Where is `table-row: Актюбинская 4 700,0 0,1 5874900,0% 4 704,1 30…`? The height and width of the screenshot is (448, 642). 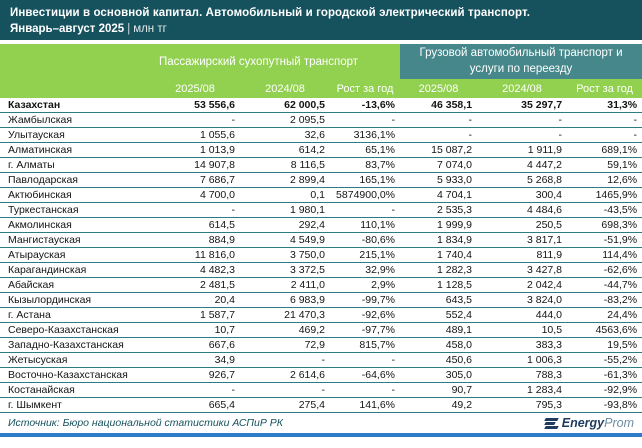
table-row: Актюбинская 4 700,0 0,1 5874900,0% 4 704,1 30… is located at coordinates (321, 195).